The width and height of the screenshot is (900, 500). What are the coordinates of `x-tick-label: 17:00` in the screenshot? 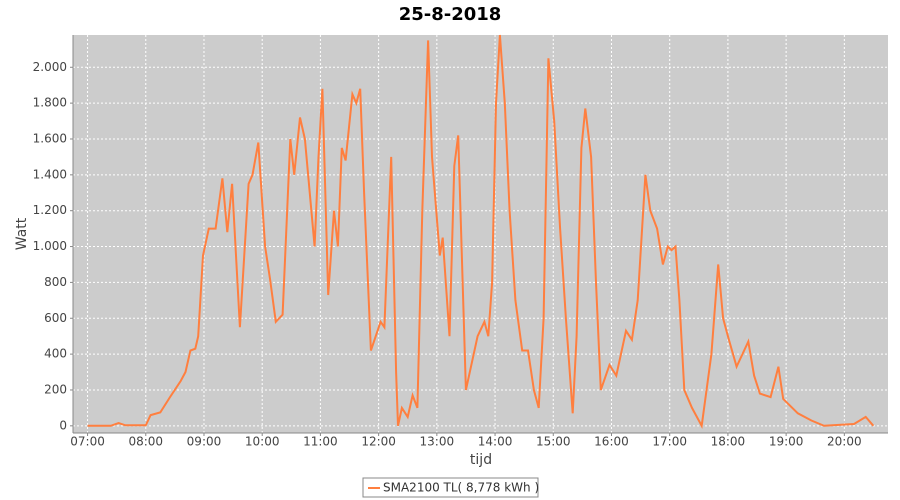 It's located at (669, 442).